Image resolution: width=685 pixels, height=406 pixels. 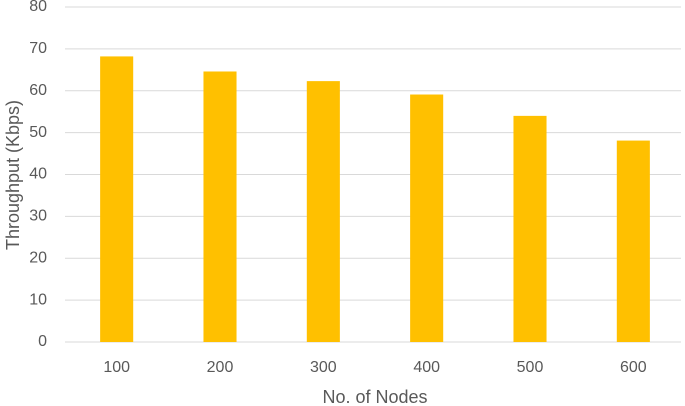 I want to click on y-tick-label: 80, so click(x=38, y=7).